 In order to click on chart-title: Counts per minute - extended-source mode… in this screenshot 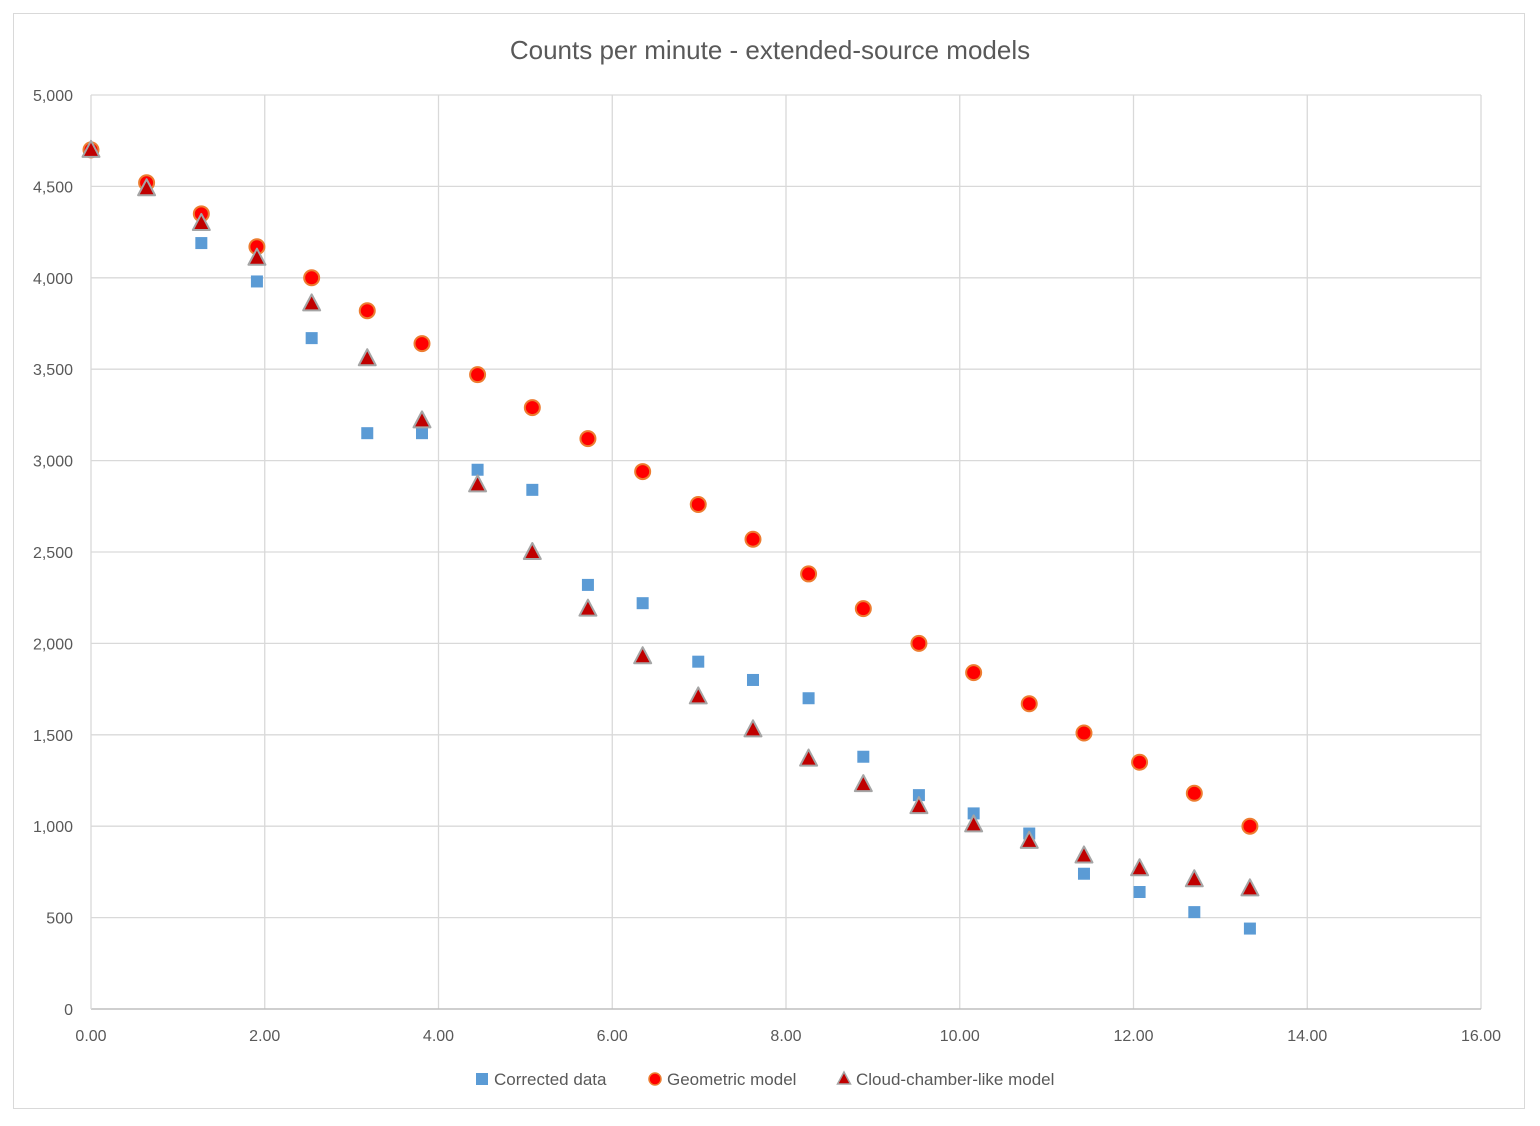, I will do `click(770, 50)`.